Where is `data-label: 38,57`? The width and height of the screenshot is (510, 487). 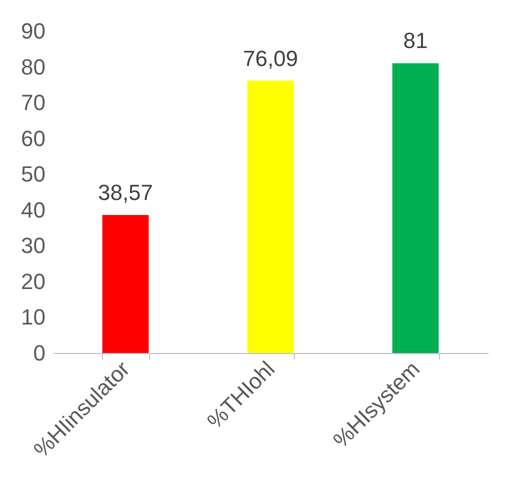
data-label: 38,57 is located at coordinates (126, 193).